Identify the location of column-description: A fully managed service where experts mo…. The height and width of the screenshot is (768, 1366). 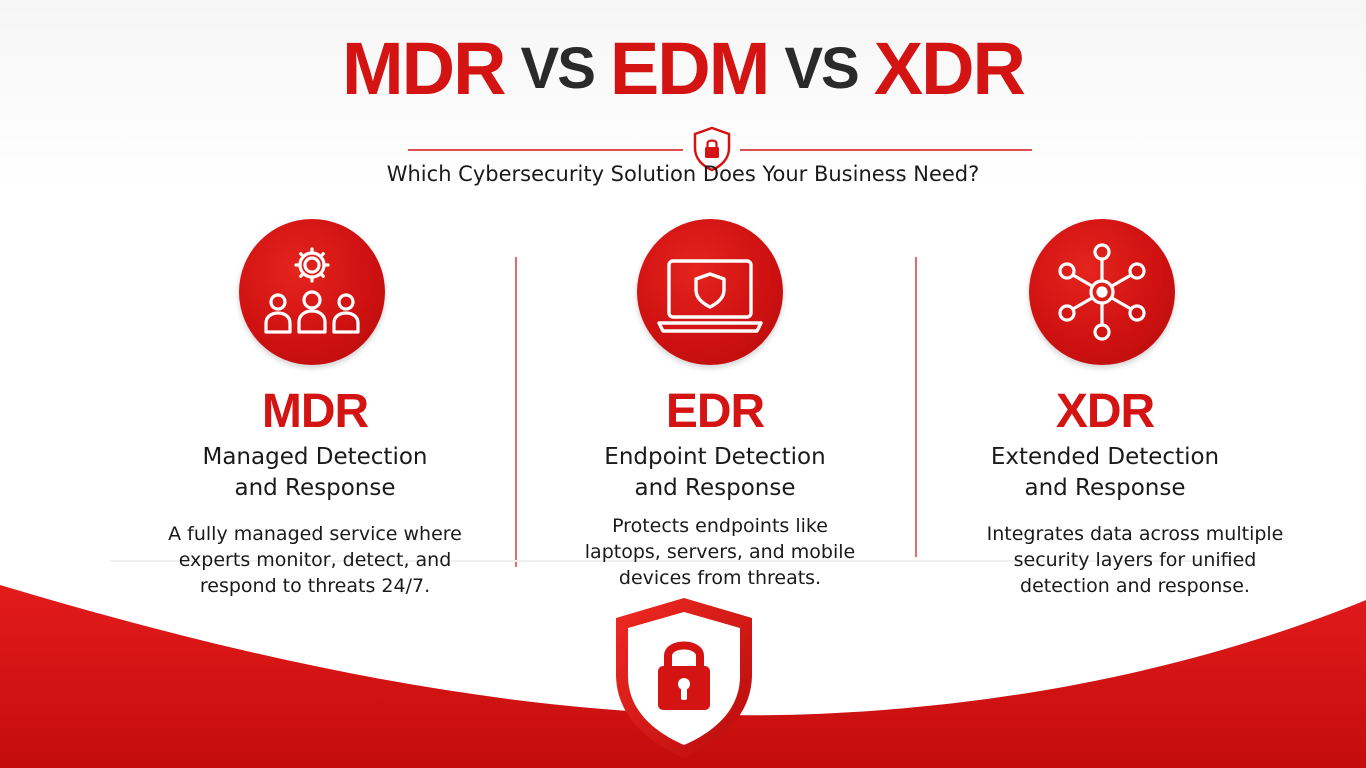
(315, 560).